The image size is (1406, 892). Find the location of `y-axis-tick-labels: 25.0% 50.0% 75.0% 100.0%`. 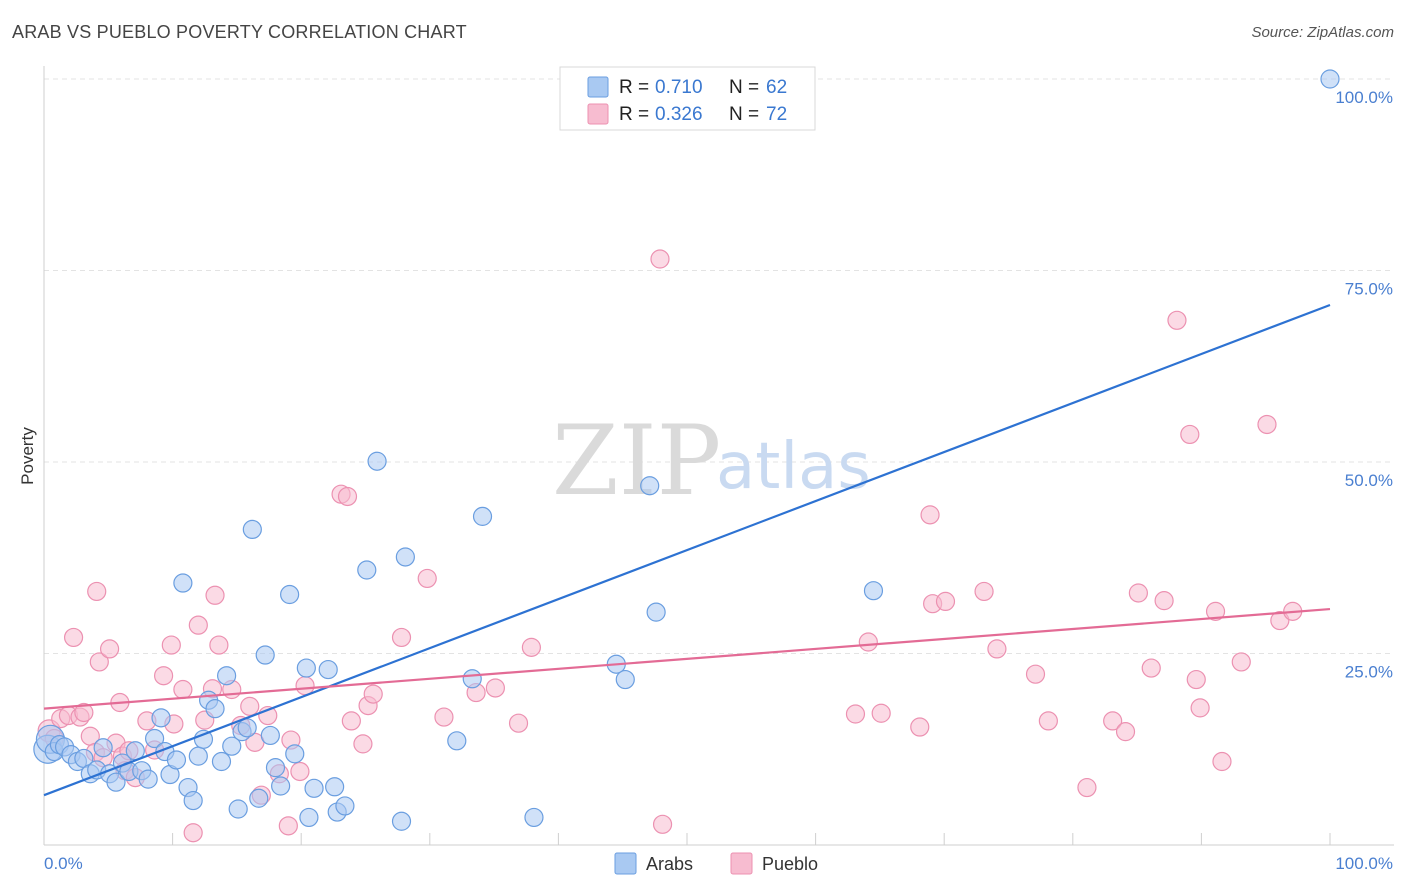

y-axis-tick-labels: 25.0% 50.0% 75.0% 100.0% is located at coordinates (1364, 385).